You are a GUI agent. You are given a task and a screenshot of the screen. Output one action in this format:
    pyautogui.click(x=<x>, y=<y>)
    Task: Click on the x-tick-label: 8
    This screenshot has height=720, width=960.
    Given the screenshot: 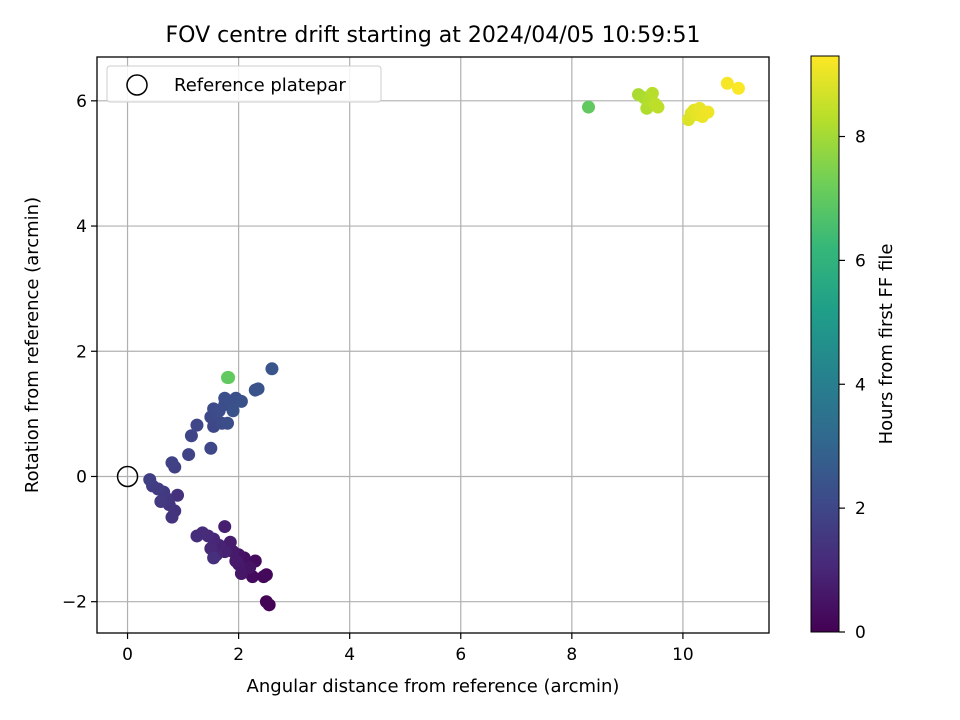 What is the action you would take?
    pyautogui.click(x=571, y=655)
    